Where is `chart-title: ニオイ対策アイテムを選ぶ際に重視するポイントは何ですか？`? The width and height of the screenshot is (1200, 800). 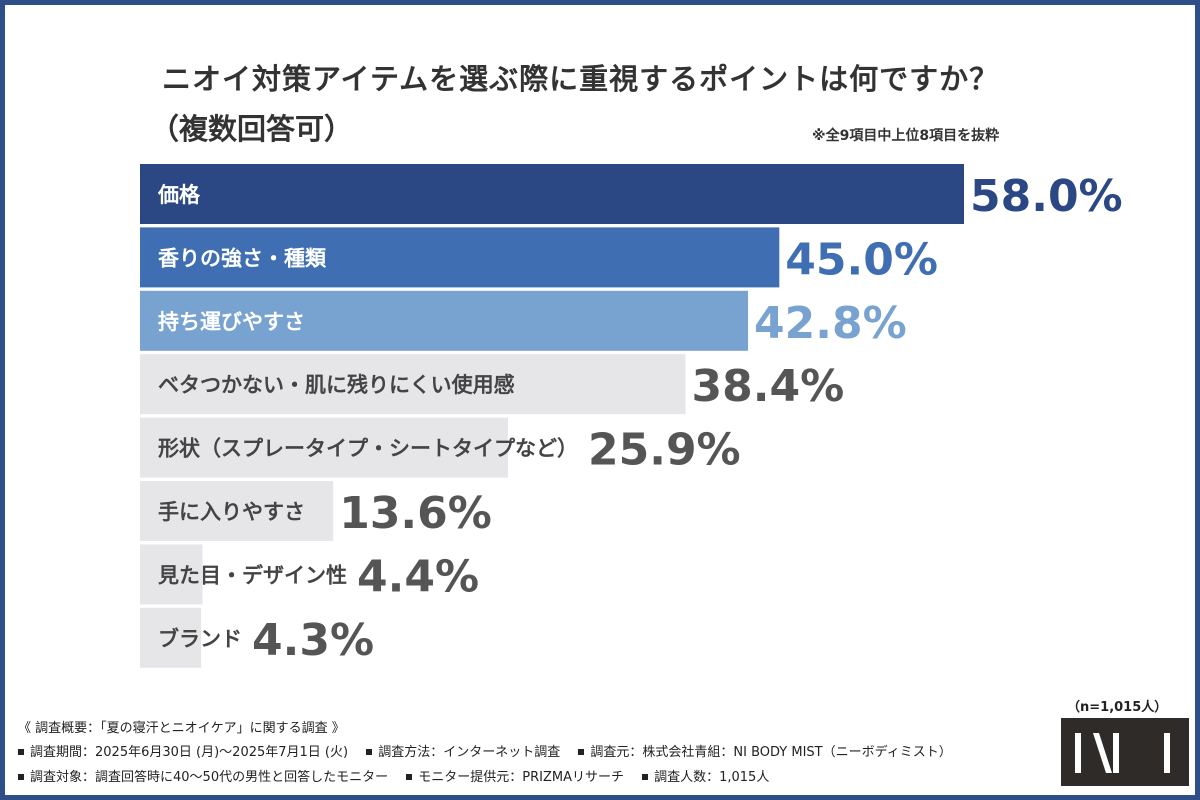
chart-title: ニオイ対策アイテムを選ぶ際に重視するポイントは何ですか？ is located at coordinates (581, 79).